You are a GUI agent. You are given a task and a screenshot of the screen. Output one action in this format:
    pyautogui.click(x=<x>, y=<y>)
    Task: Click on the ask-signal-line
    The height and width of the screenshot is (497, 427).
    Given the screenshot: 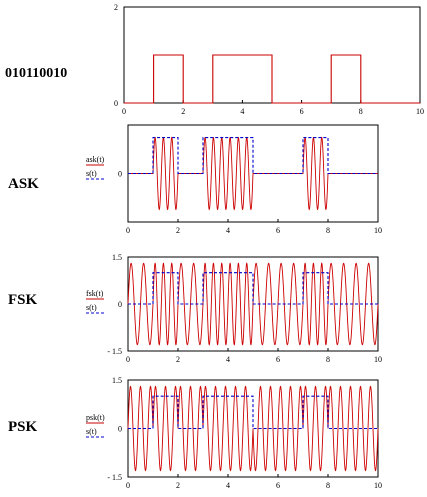 What is the action you would take?
    pyautogui.click(x=253, y=173)
    